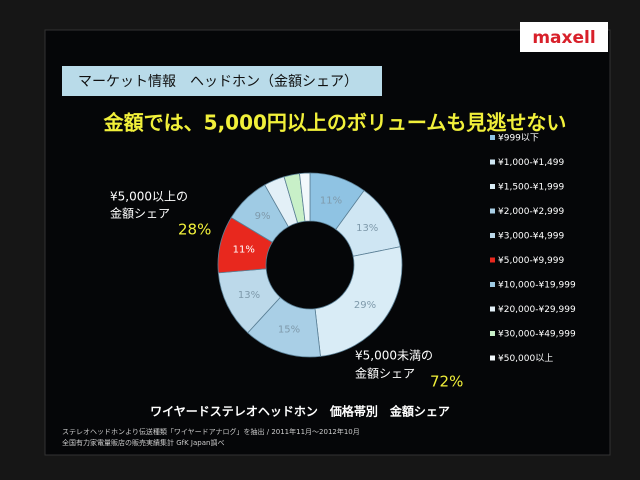 Image resolution: width=640 pixels, height=480 pixels. I want to click on legend-label: ¥20,000-¥29,999, so click(537, 310).